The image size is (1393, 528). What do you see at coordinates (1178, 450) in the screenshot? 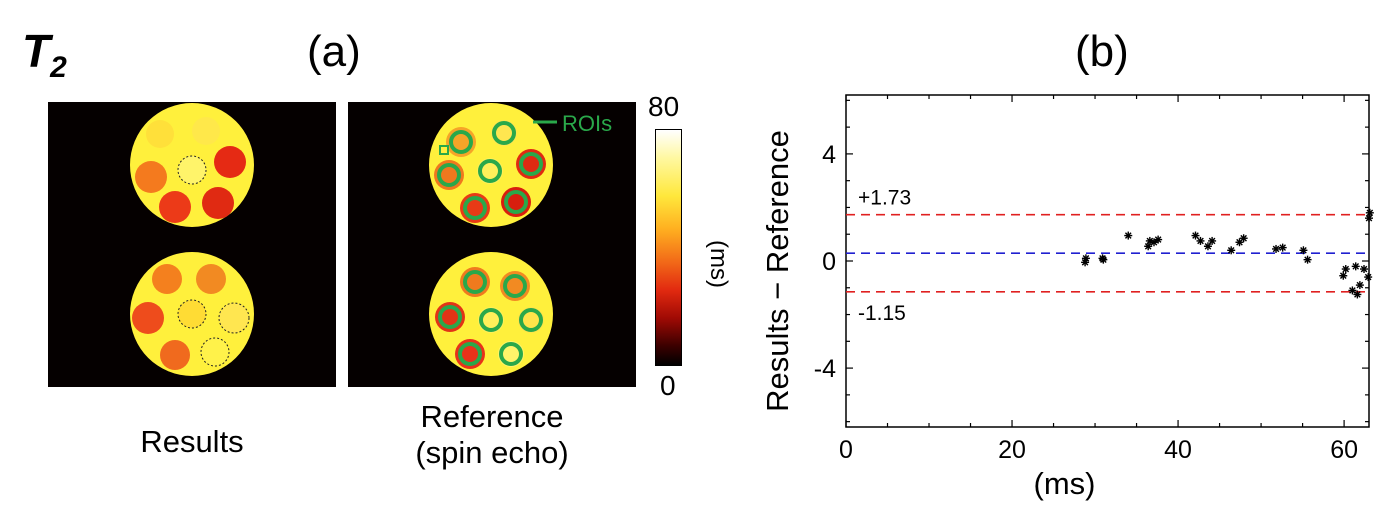
I see `x-tick-label: 40` at bounding box center [1178, 450].